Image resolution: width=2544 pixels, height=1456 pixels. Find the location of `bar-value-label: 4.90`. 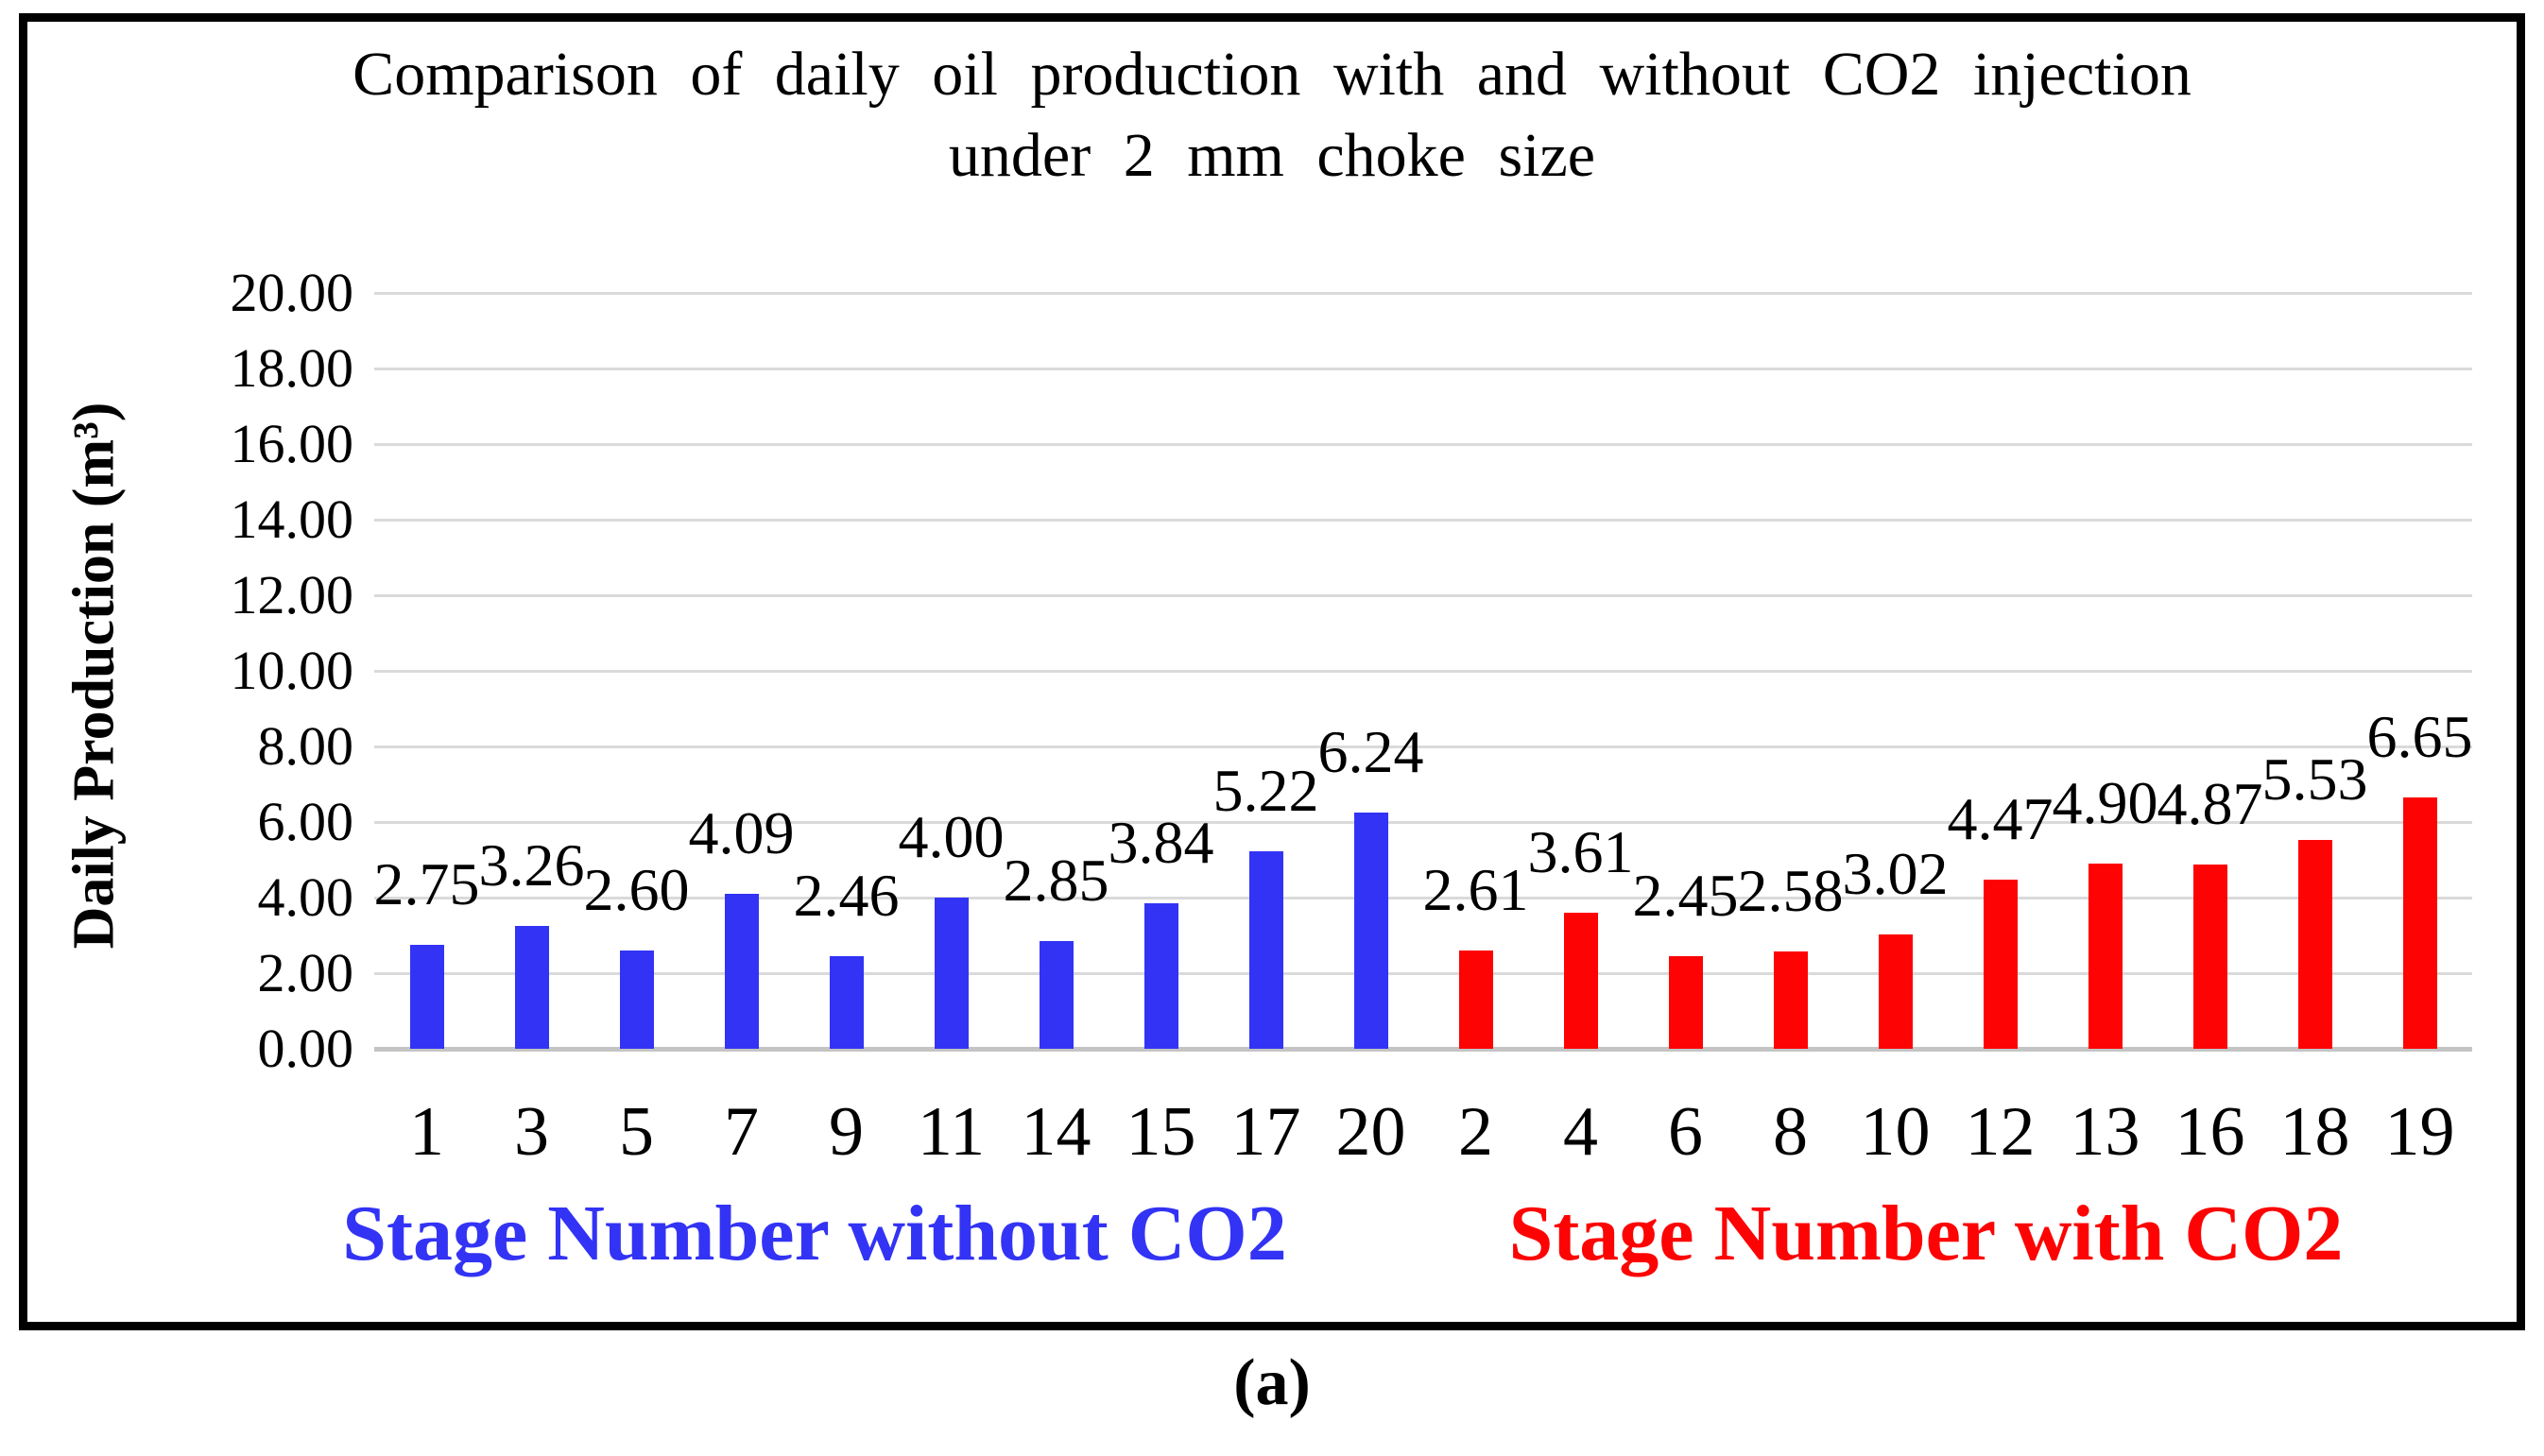

bar-value-label: 4.90 is located at coordinates (2105, 803).